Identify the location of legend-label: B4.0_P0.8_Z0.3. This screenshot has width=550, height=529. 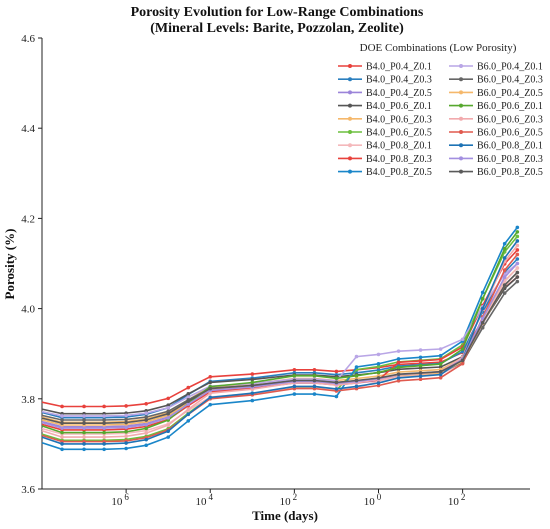
(399, 159).